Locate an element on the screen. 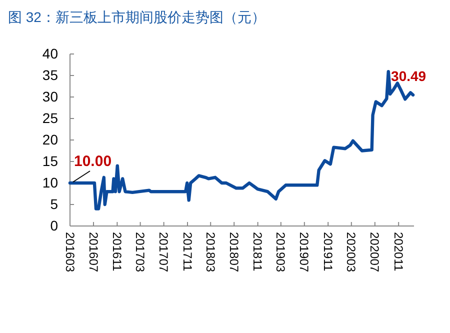 This screenshot has width=450, height=333. x-tick-label: 201807 is located at coordinates (233, 252).